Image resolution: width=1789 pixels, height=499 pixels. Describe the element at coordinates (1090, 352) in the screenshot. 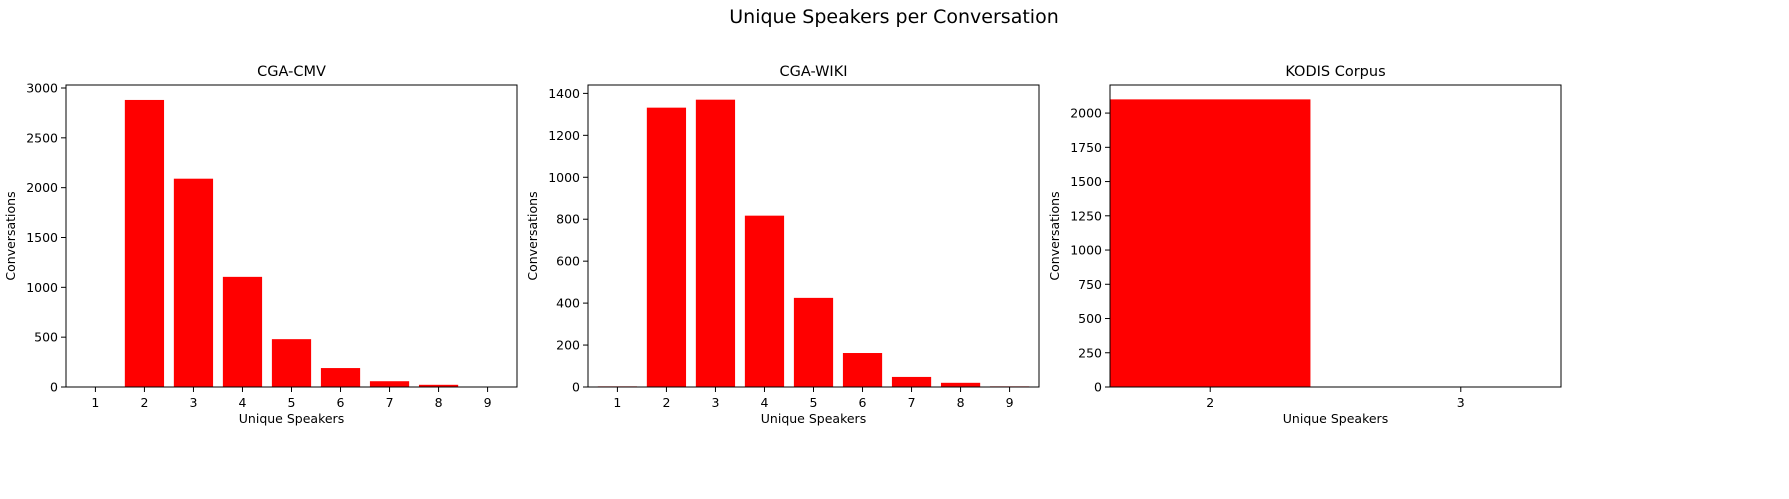

I see `y-tick-label: 250` at that location.